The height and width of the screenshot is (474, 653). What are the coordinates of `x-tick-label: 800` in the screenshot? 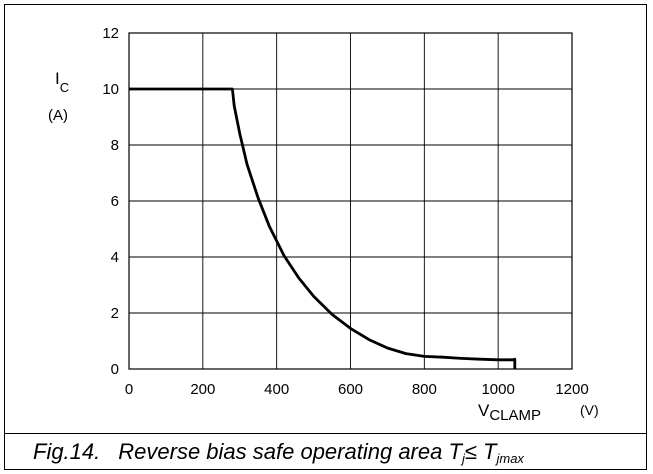 It's located at (424, 389).